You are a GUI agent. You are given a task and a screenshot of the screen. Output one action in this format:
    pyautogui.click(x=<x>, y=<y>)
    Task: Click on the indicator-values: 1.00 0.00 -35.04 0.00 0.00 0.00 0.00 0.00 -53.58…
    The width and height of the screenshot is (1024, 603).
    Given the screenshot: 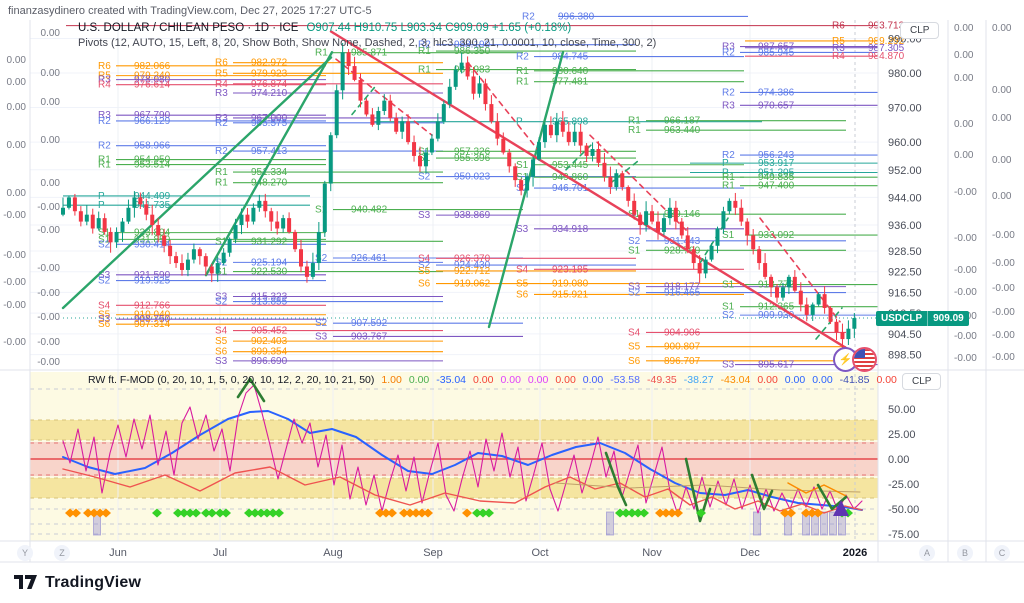 What is the action you would take?
    pyautogui.click(x=656, y=380)
    